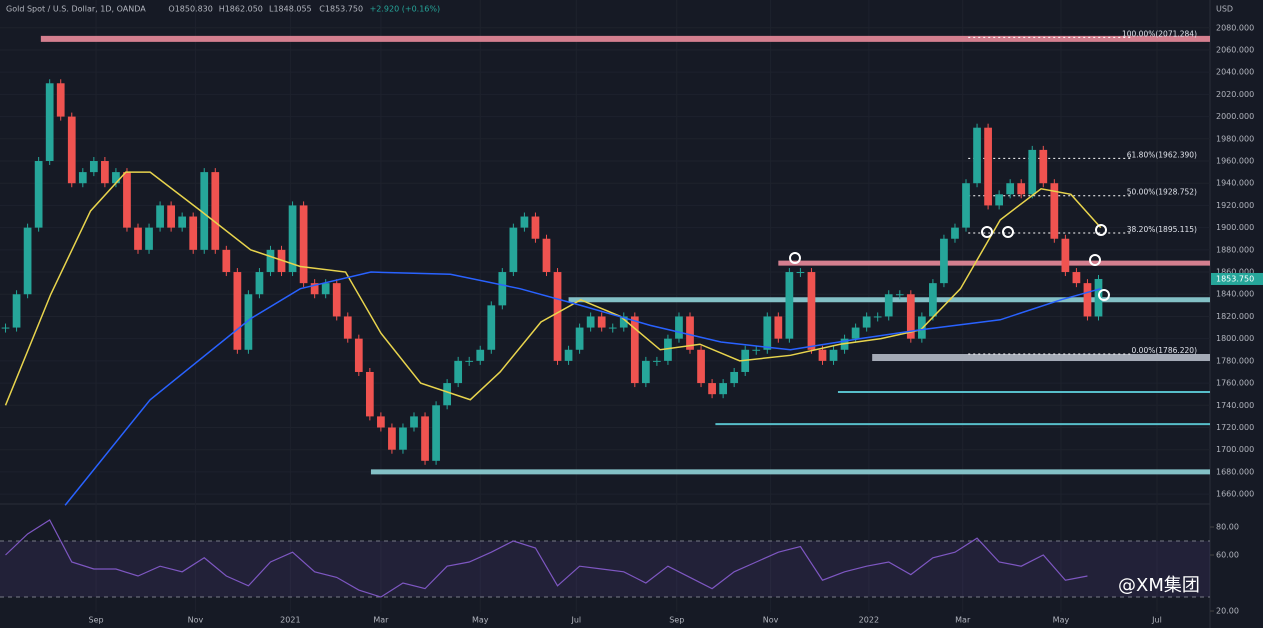  Describe the element at coordinates (1235, 272) in the screenshot. I see `y-tick-label: 1860.000` at that location.